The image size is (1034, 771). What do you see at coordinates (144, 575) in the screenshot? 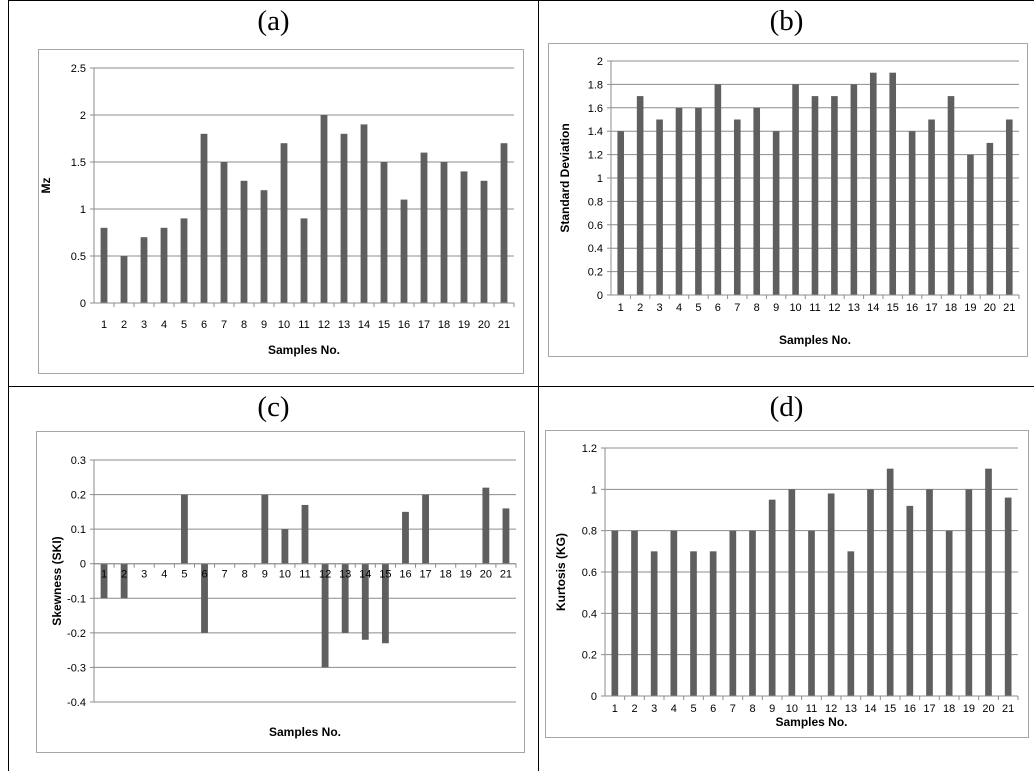
I see `xtick-label-c-3: 3` at bounding box center [144, 575].